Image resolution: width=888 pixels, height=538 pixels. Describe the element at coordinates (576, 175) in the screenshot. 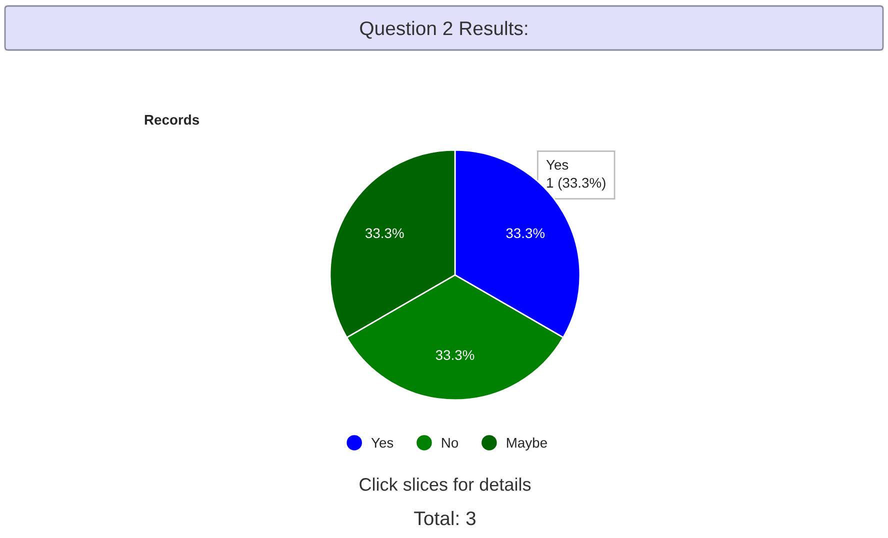

I see `text: Yes 1 (33.3%)` at that location.